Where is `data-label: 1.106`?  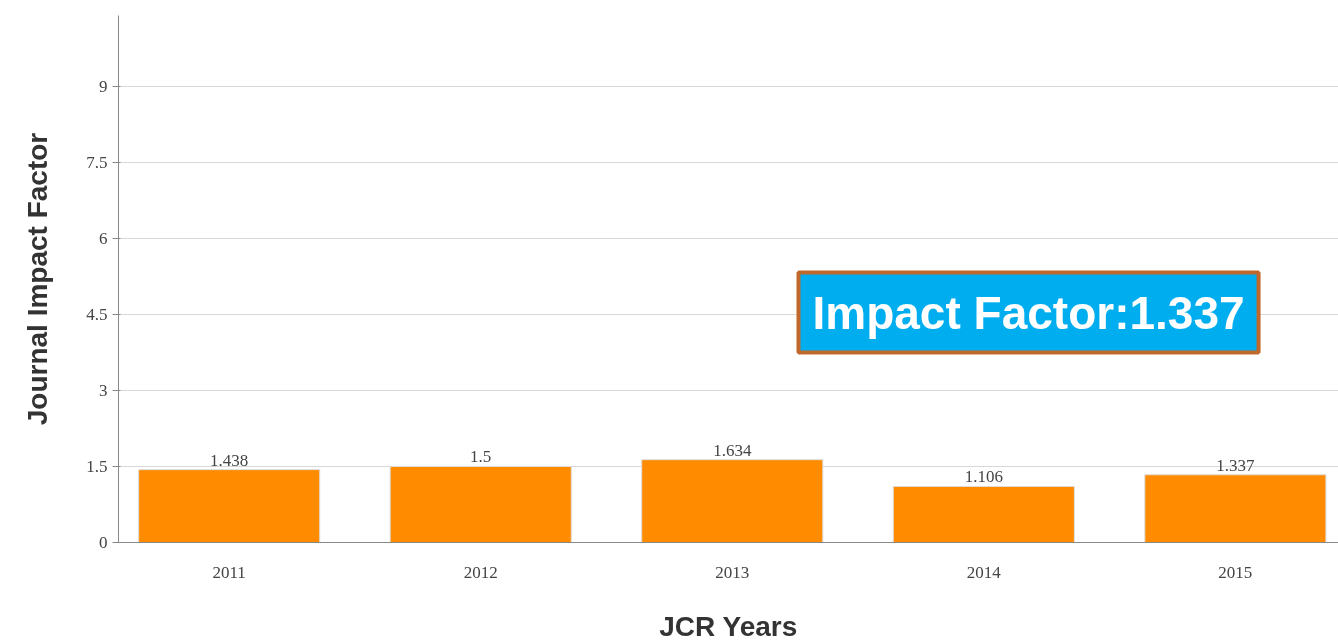 data-label: 1.106 is located at coordinates (983, 477).